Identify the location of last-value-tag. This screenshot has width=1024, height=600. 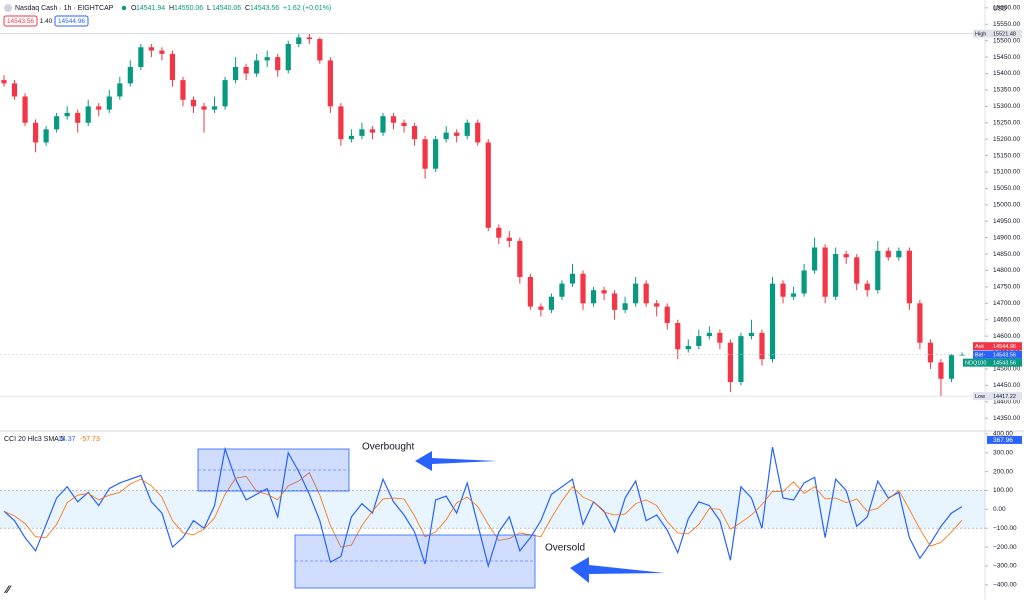
(1004, 439).